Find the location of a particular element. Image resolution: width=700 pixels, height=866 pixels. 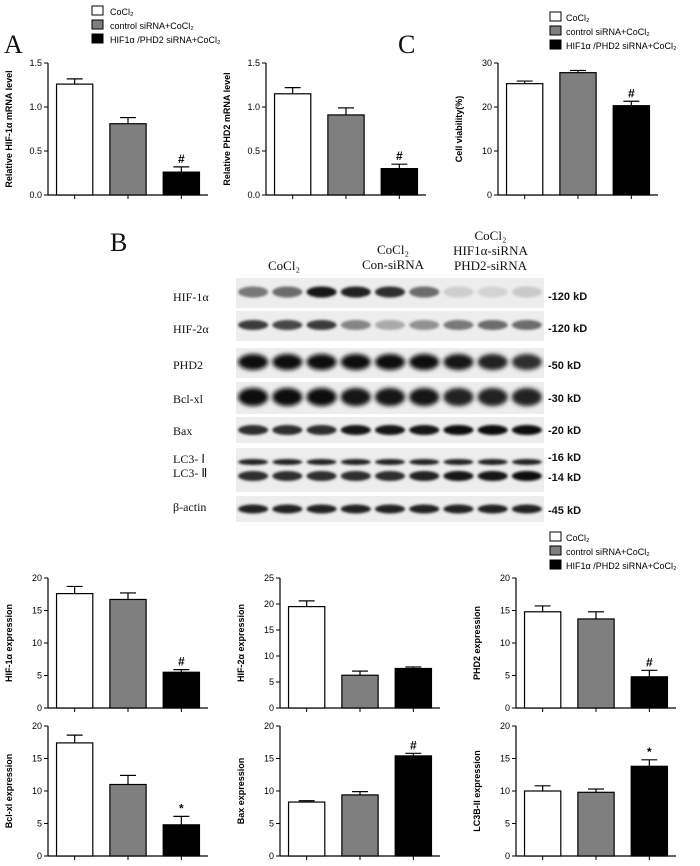

chart-bclxl-expr: Bcl-xl expression 0 5 10 15 20 * is located at coordinates (106, 791).